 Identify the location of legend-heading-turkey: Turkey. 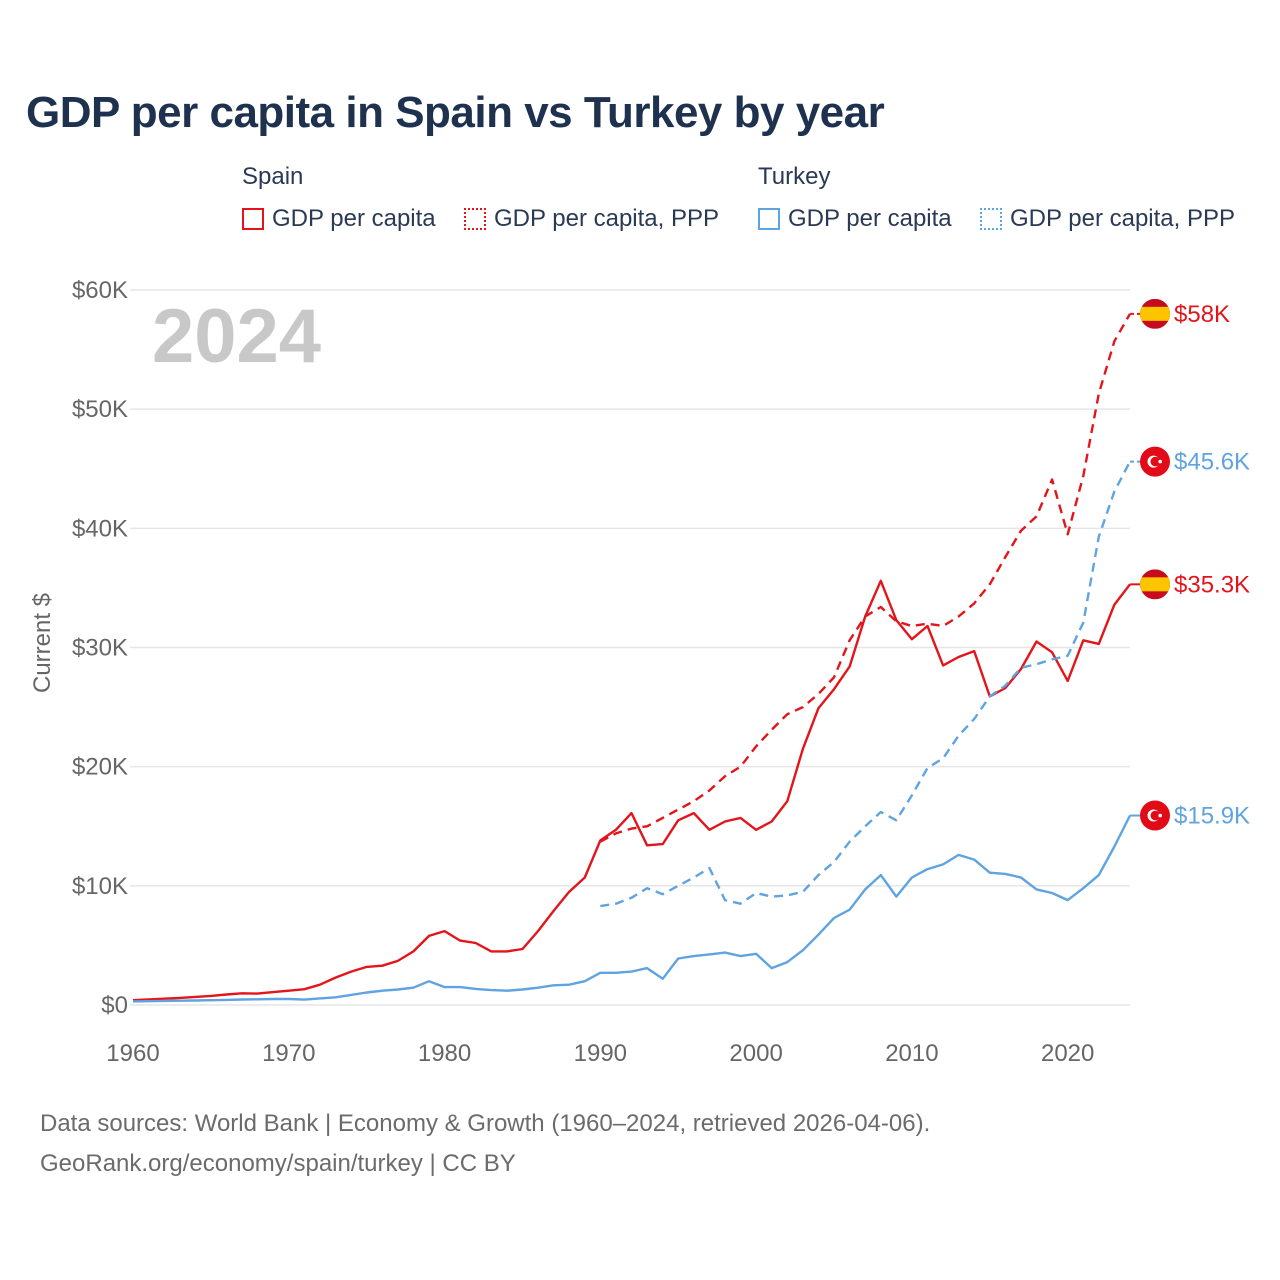
(794, 176).